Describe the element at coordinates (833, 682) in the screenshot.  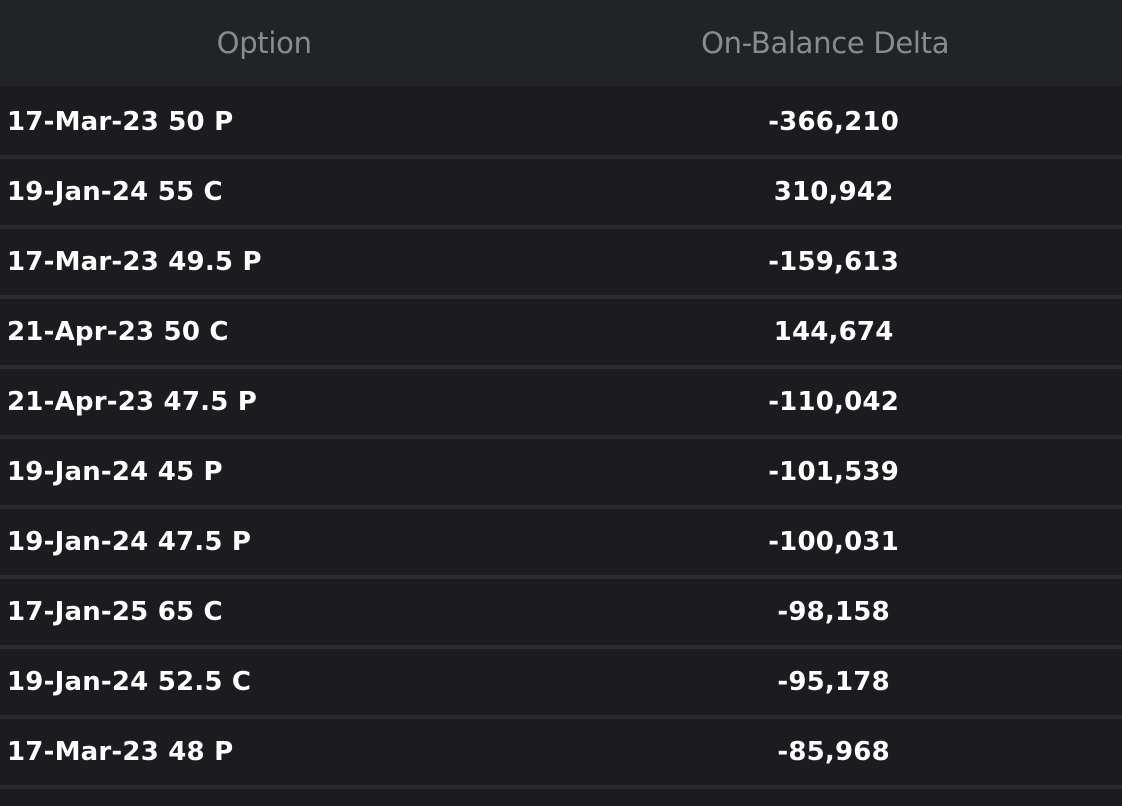
I see `delta-cell: -95,178` at that location.